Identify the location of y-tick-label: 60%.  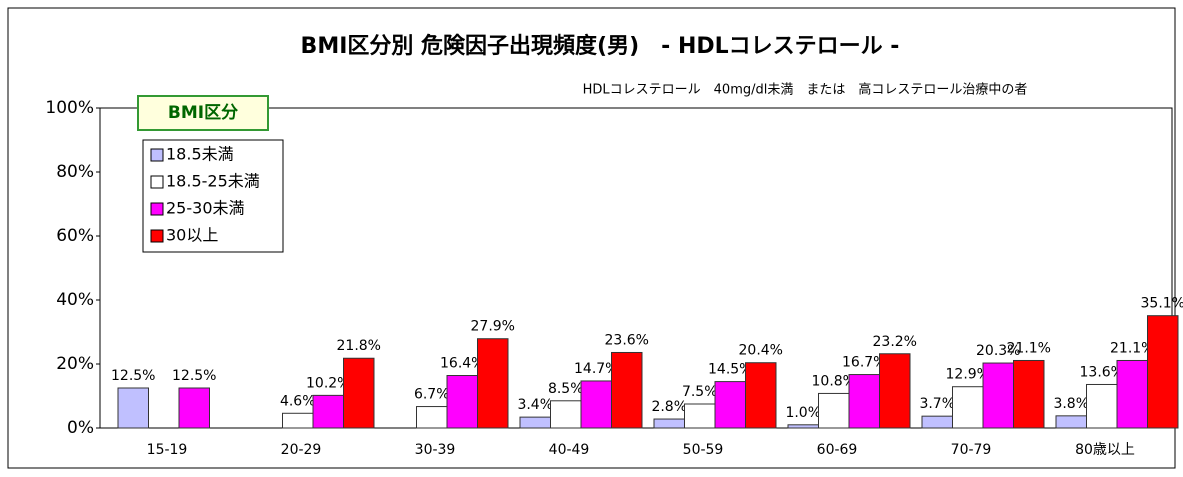
(75, 236).